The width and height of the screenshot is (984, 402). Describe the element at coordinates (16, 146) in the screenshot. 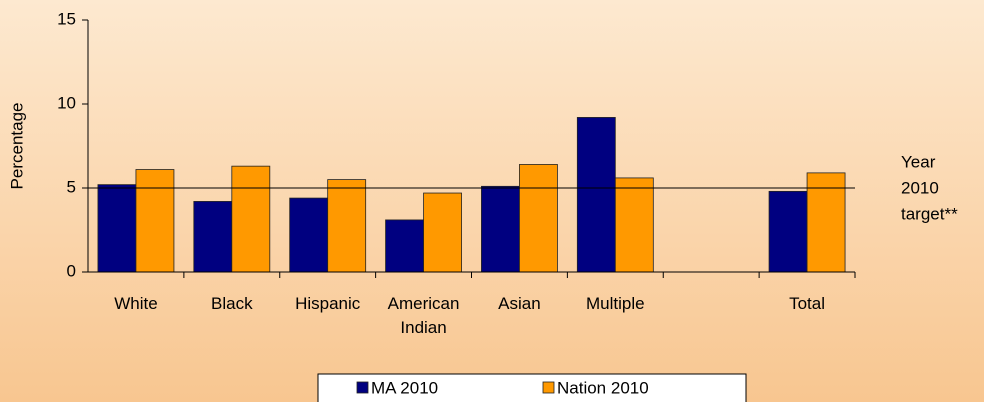

I see `y-axis-label: Percentage` at that location.